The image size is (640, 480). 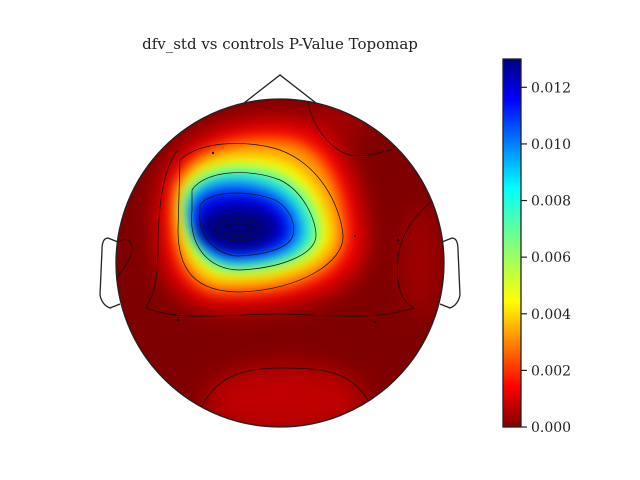 I want to click on colorbar-tick-label: 0.006, so click(x=551, y=258).